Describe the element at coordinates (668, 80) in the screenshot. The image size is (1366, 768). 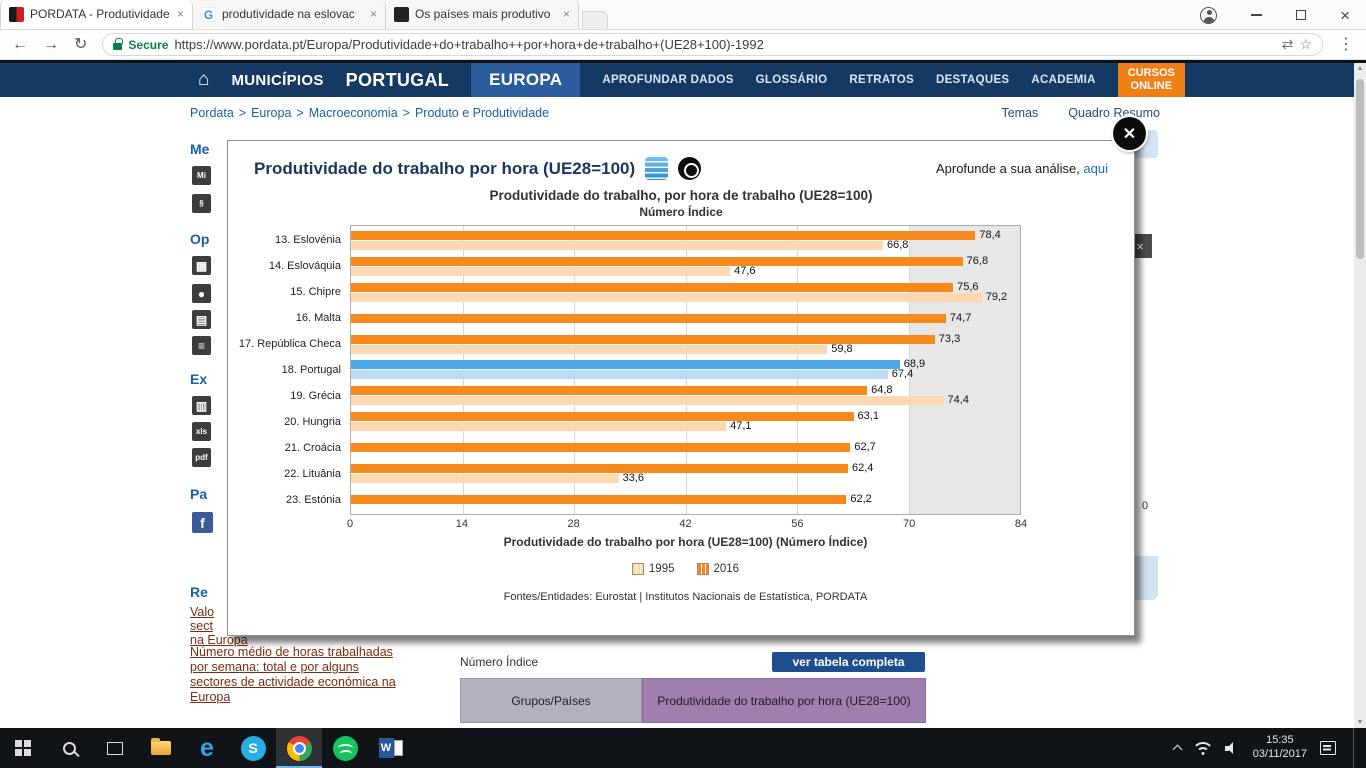
I see `nav-item-aprofundar-dados: APROFUNDAR DADOS` at that location.